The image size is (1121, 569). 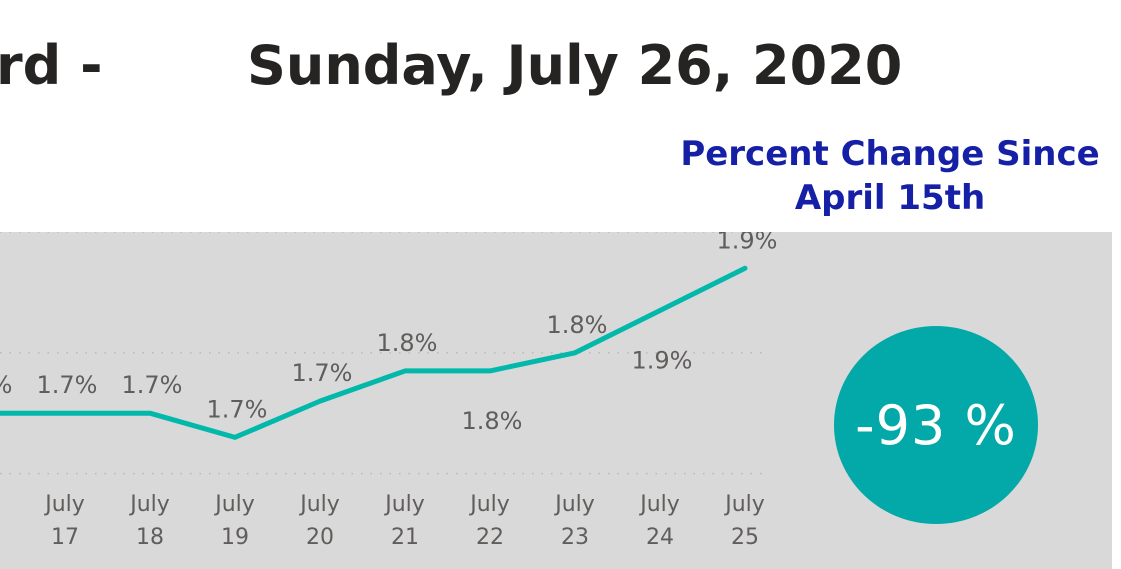 I want to click on x-tick-label: July 22, so click(x=489, y=521).